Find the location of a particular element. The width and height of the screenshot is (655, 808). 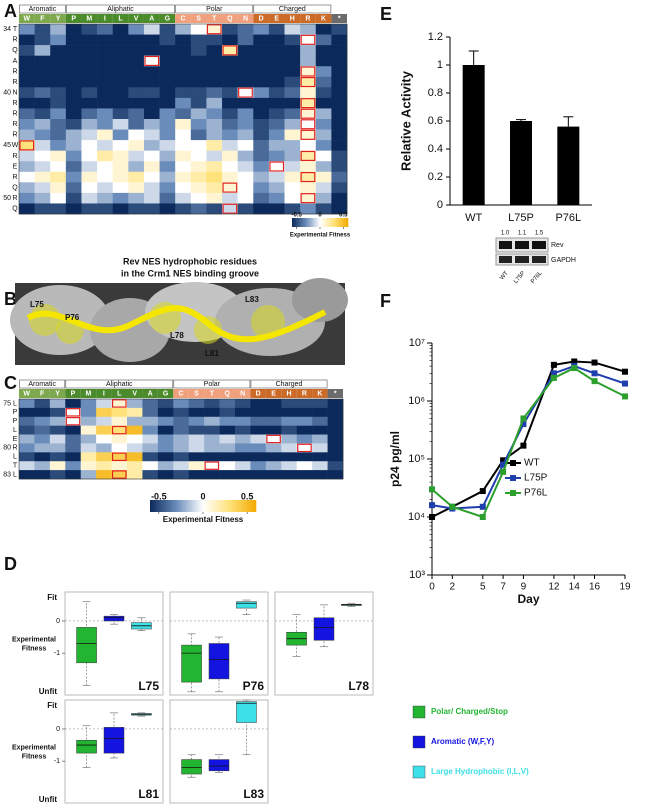

fit-label: Fit is located at coordinates (52, 597).